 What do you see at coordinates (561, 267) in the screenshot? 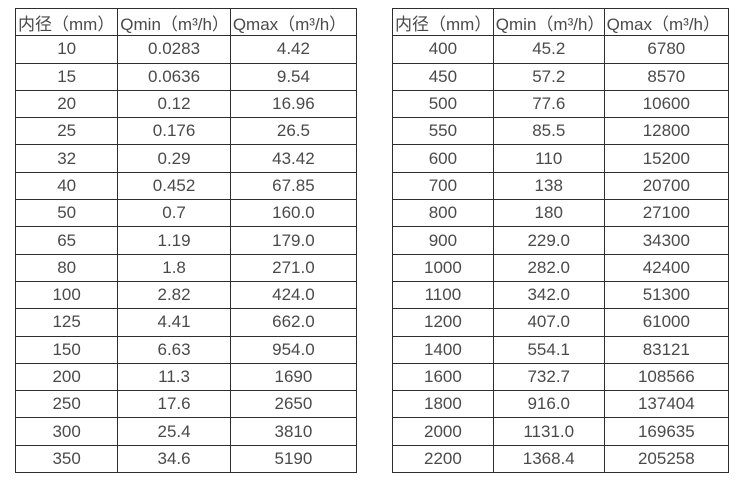
I see `table-row: 1000 282.0 42400` at bounding box center [561, 267].